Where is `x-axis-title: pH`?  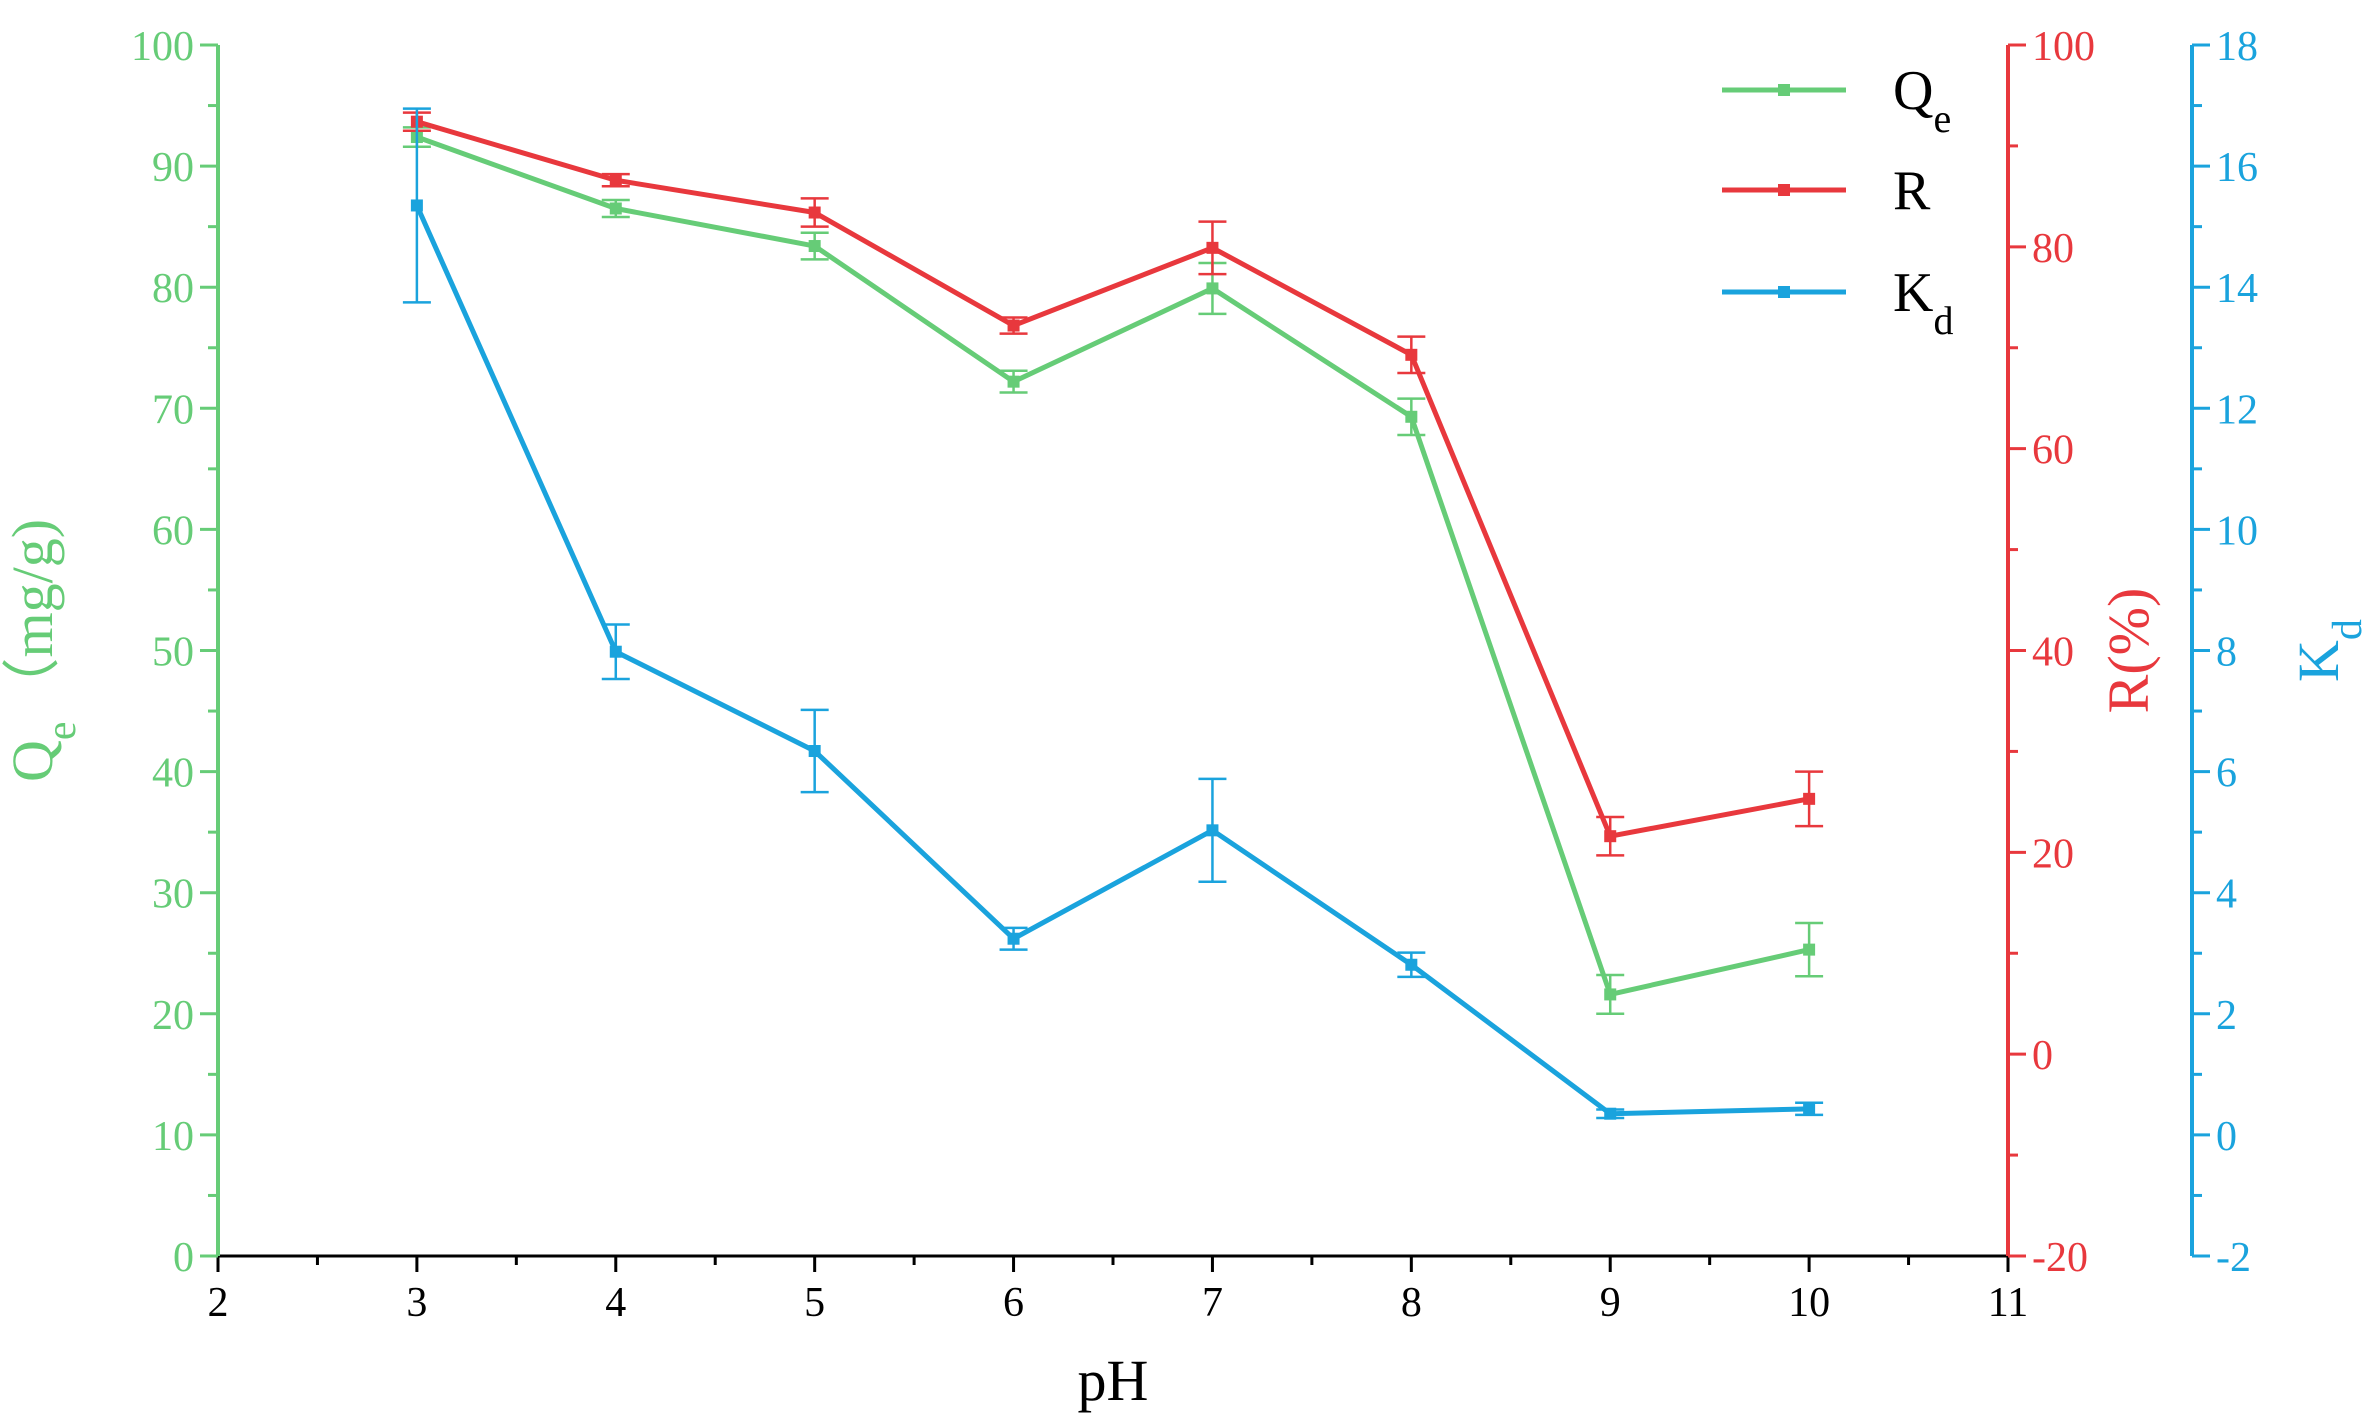 x-axis-title: pH is located at coordinates (1113, 1380).